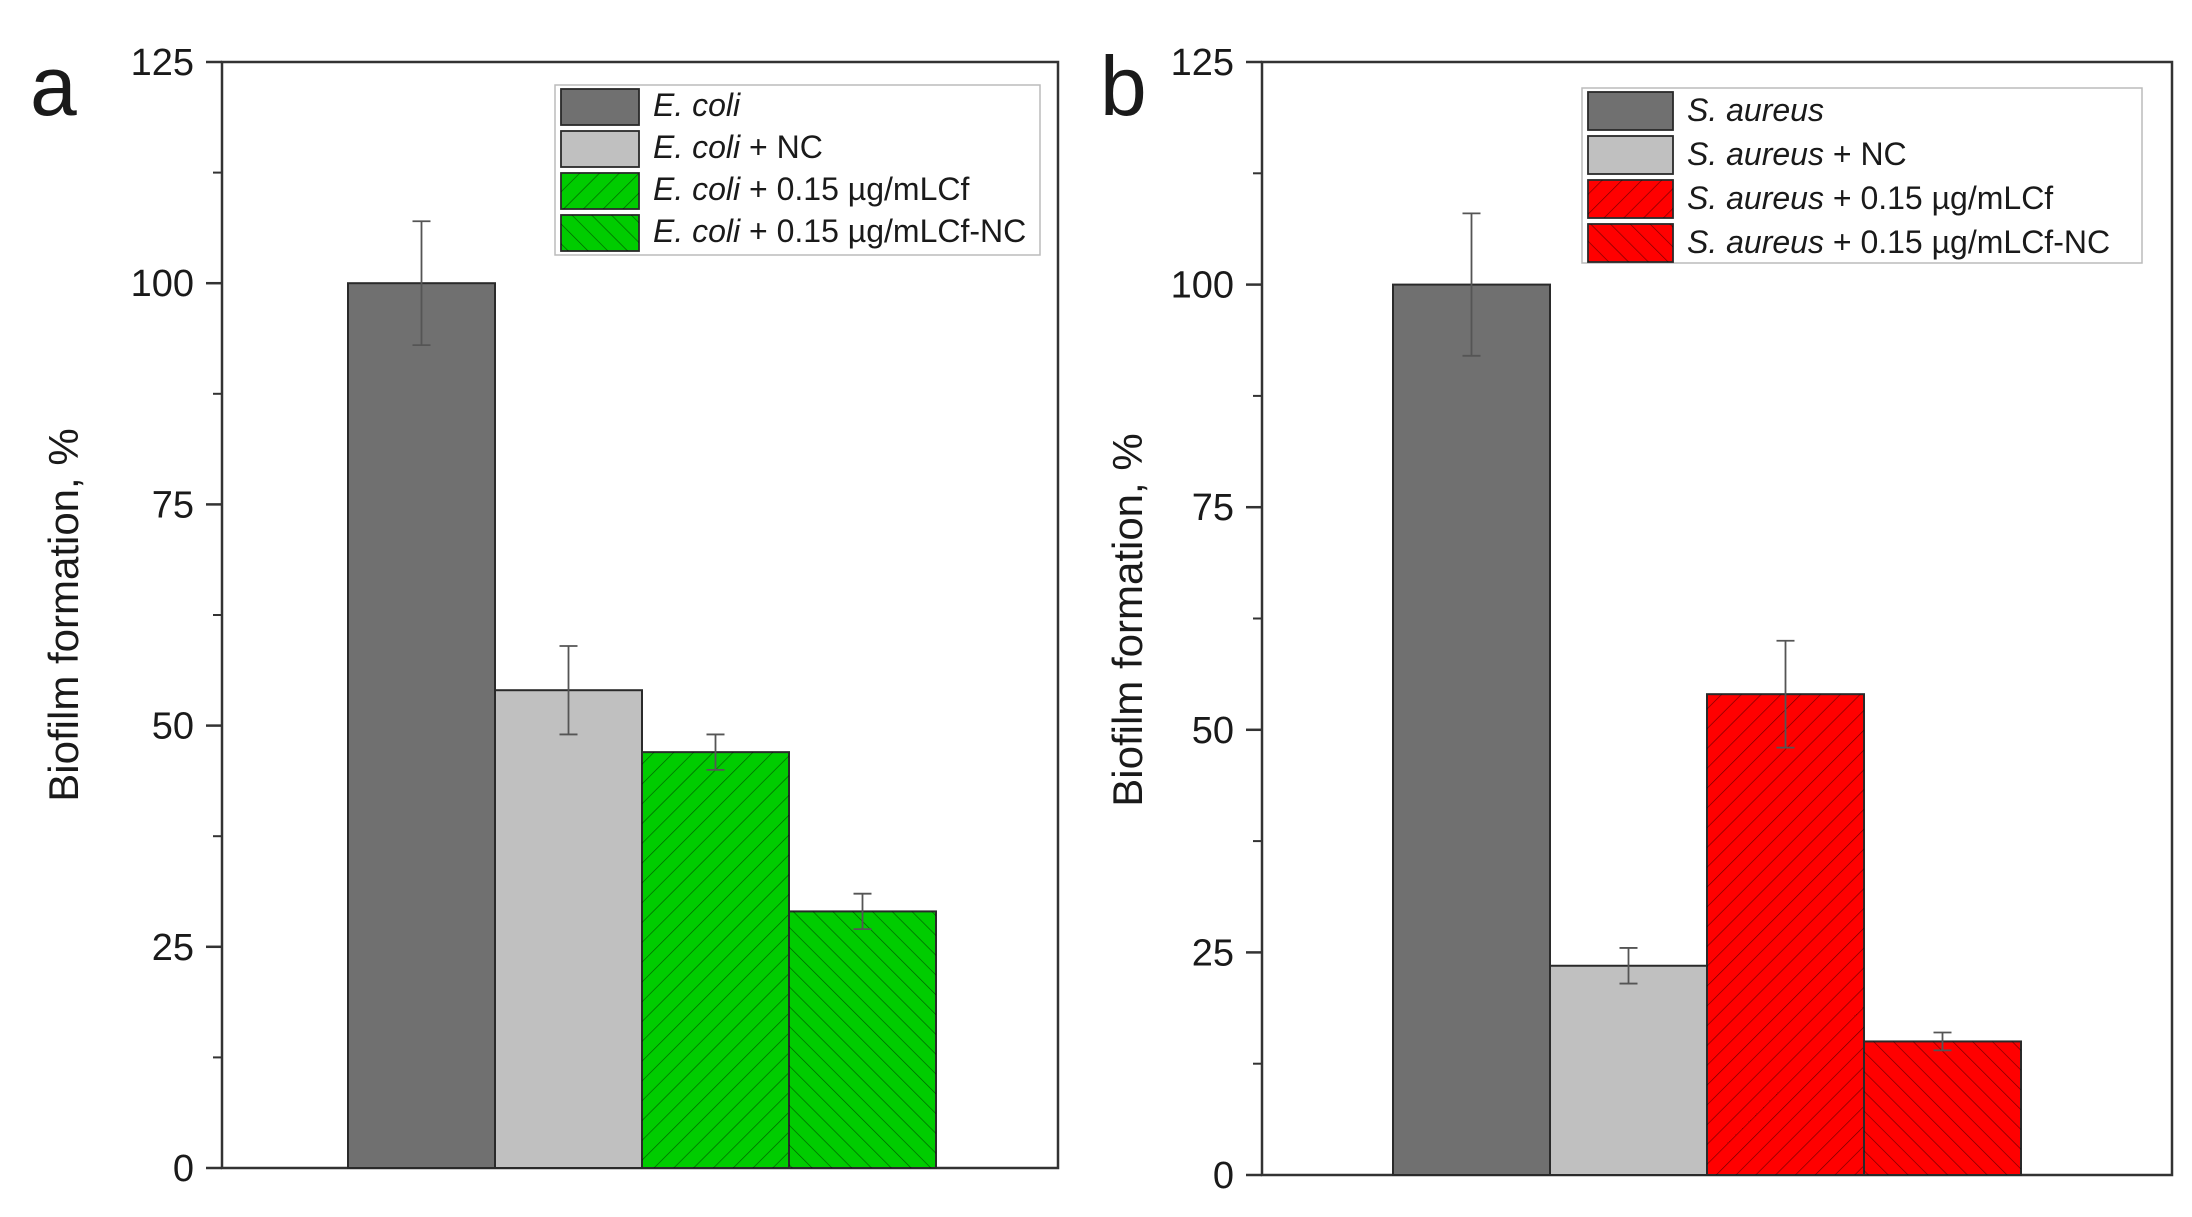  I want to click on legend-label: E. coli, so click(697, 105).